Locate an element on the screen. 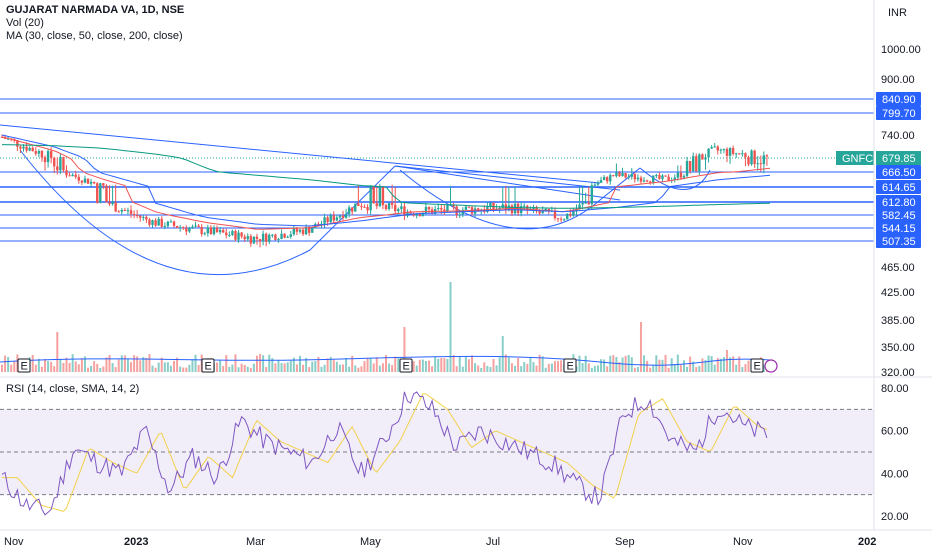 Image resolution: width=932 pixels, height=550 pixels. volume-indicator-label: Vol (20) is located at coordinates (25, 23).